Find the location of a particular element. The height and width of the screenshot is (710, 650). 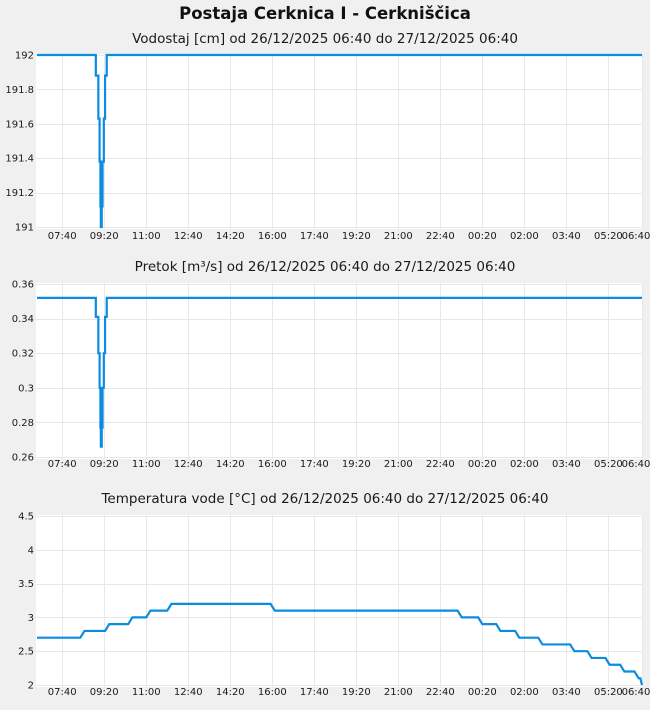

y-tick-label: 3.5 is located at coordinates (26, 584).